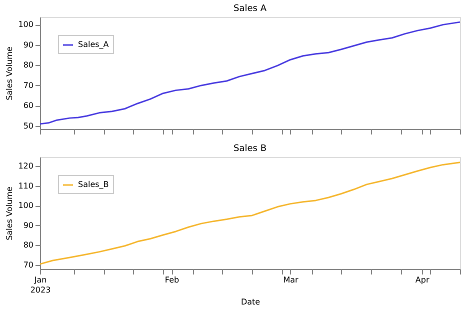 The width and height of the screenshot is (474, 314). What do you see at coordinates (93, 184) in the screenshot?
I see `legend-label: Sales_B` at bounding box center [93, 184].